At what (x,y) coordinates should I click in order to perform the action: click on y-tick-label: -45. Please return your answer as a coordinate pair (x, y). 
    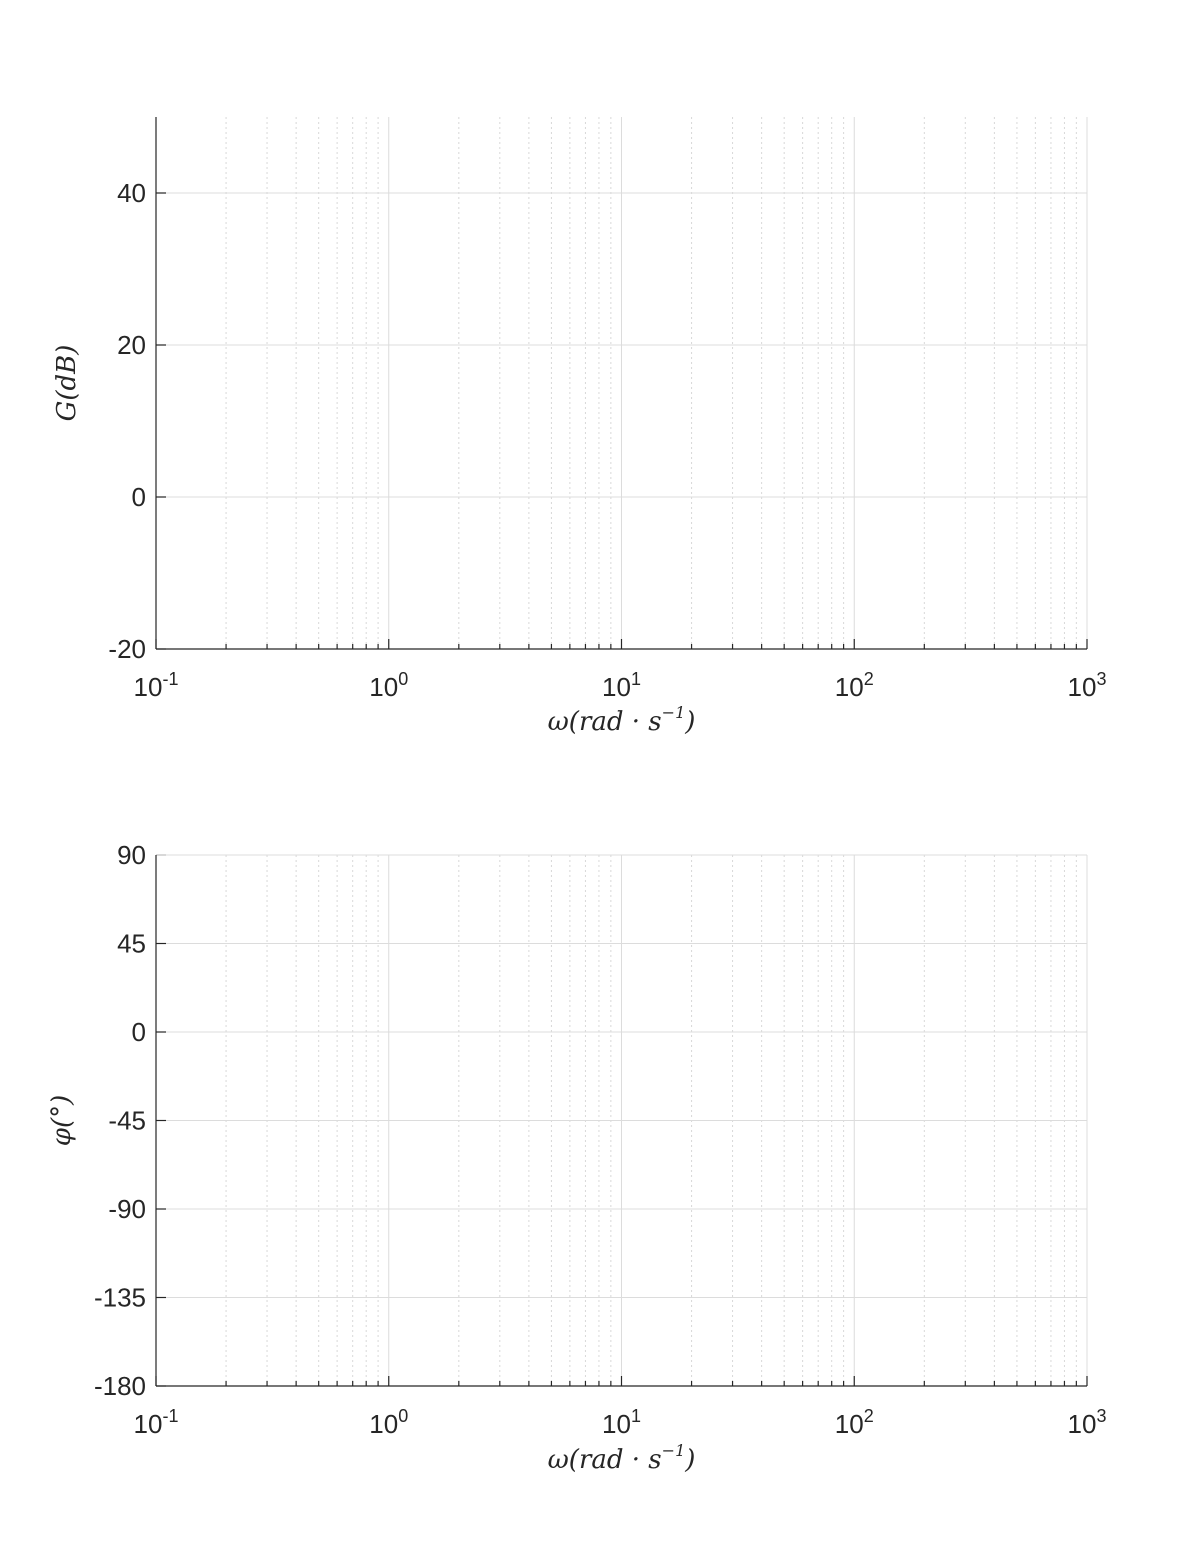
    Looking at the image, I should click on (127, 1121).